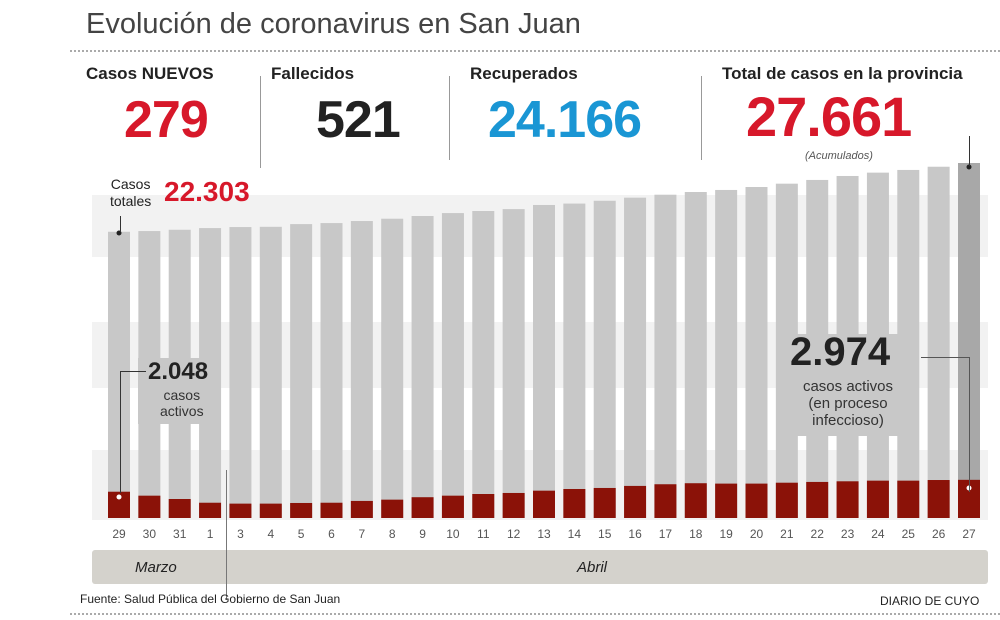 The height and width of the screenshot is (620, 1000). Describe the element at coordinates (119, 534) in the screenshot. I see `x-tick-label: 29` at that location.